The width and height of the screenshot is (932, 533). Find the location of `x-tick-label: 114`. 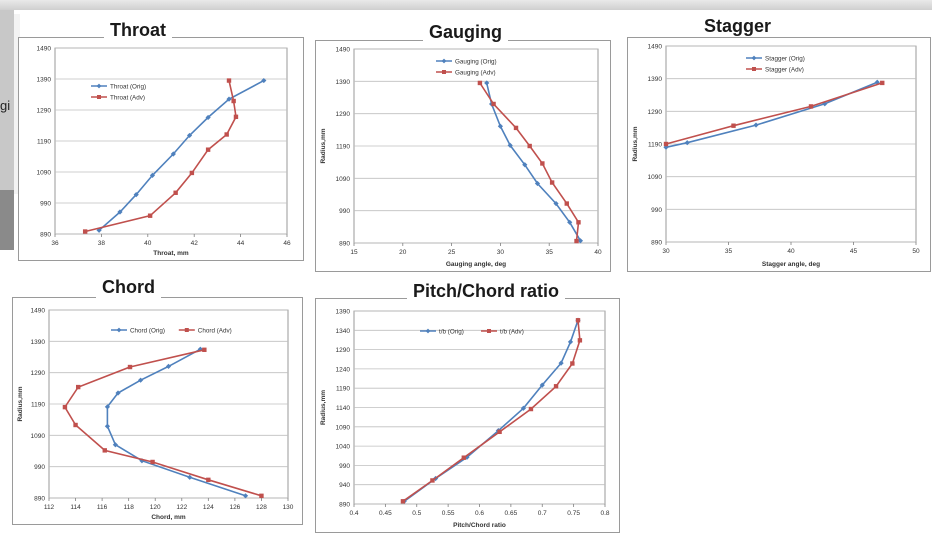

x-tick-label: 114 is located at coordinates (75, 507).